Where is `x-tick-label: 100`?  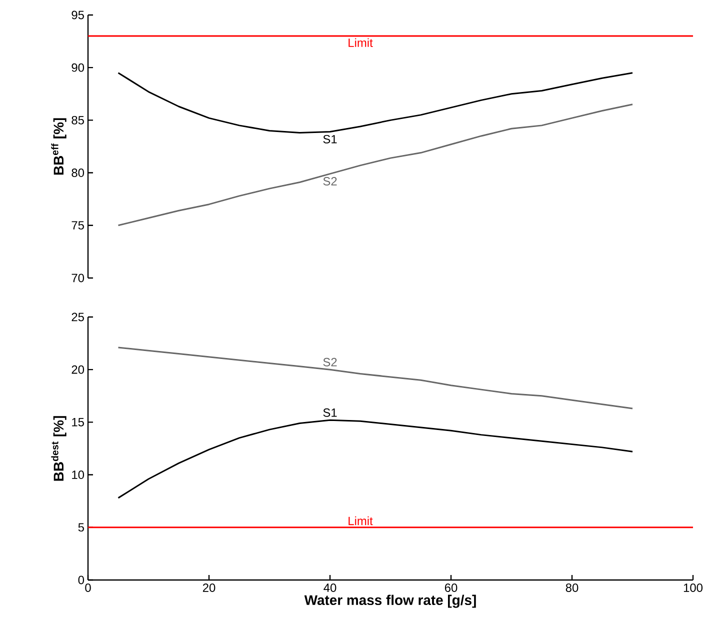
x-tick-label: 100 is located at coordinates (693, 588).